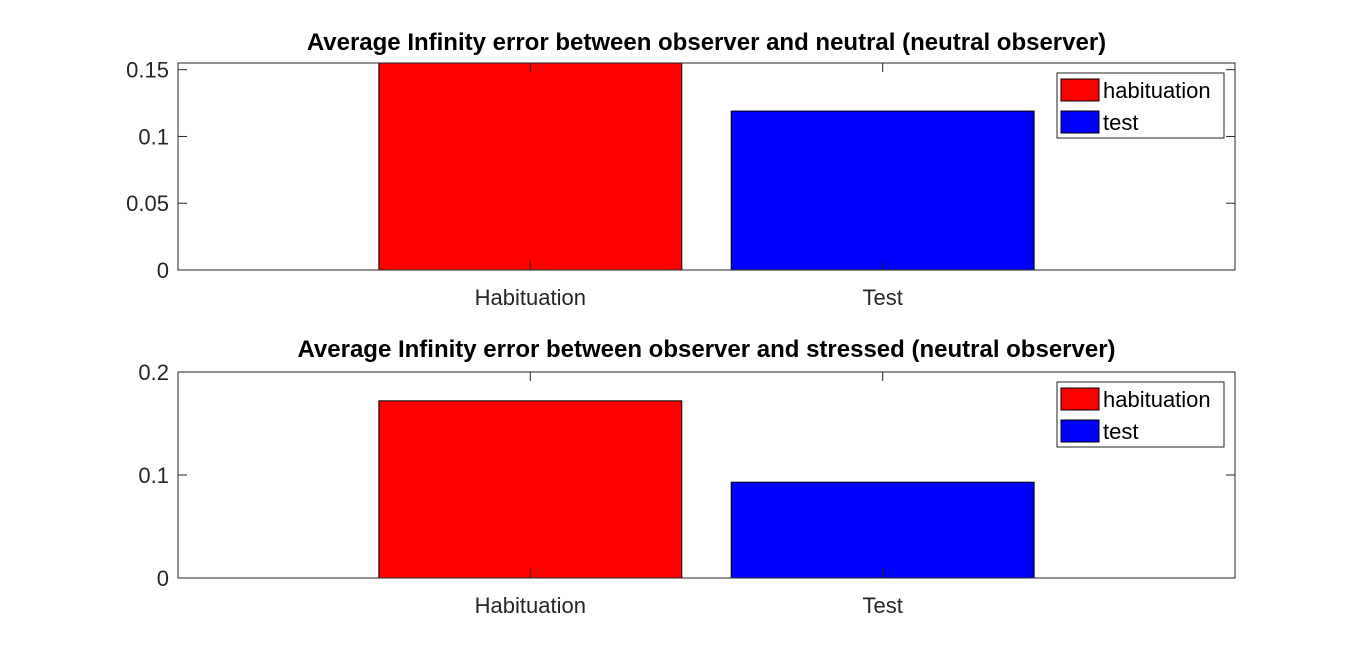 The width and height of the screenshot is (1366, 651). Describe the element at coordinates (153, 372) in the screenshot. I see `y-tick-label: 0.2` at that location.